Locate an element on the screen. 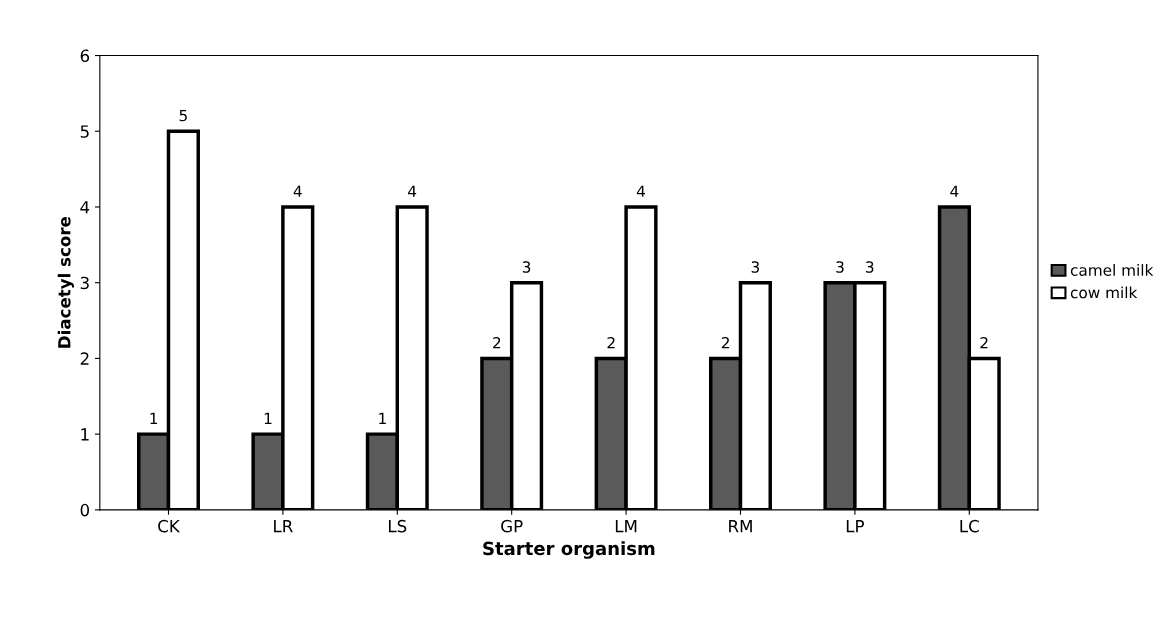 The width and height of the screenshot is (1161, 631). y-tick-label: 2 is located at coordinates (84, 358).